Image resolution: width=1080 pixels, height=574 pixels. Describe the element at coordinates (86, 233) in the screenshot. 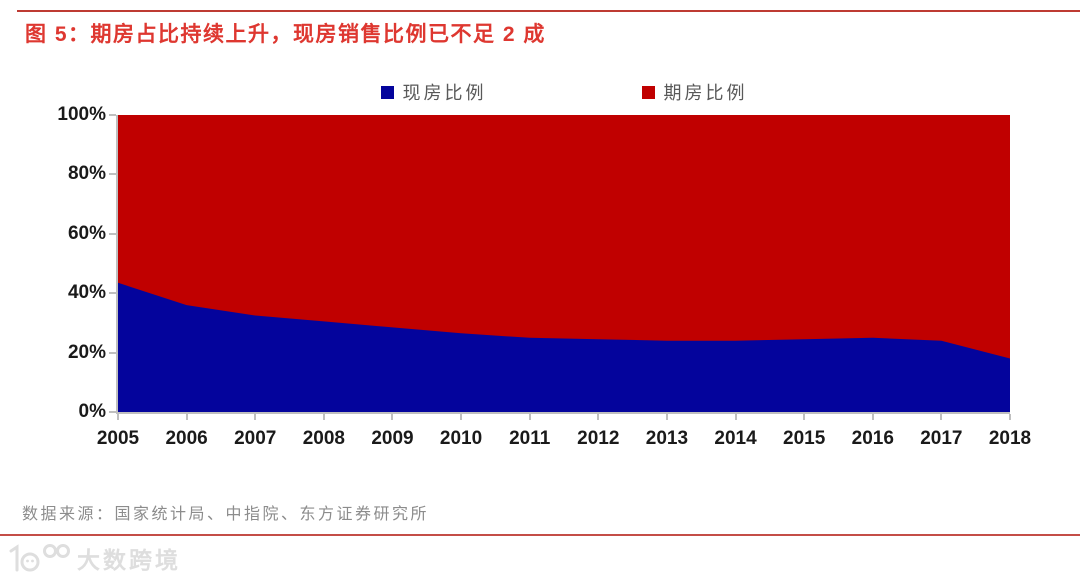

I see `y-axis-tick-label: 60%` at that location.